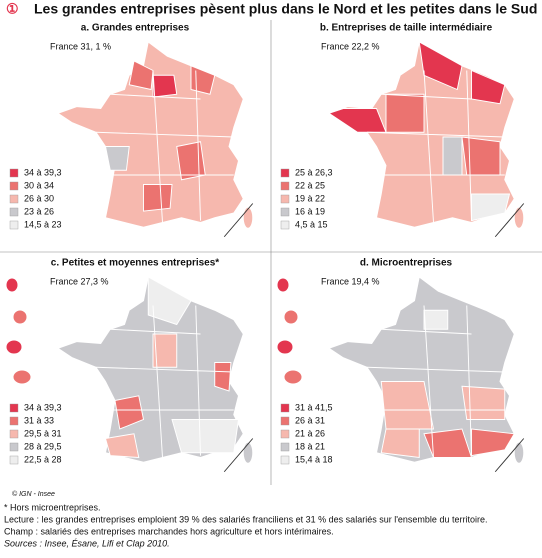  I want to click on legend-label: 25 à 26,3, so click(314, 172).